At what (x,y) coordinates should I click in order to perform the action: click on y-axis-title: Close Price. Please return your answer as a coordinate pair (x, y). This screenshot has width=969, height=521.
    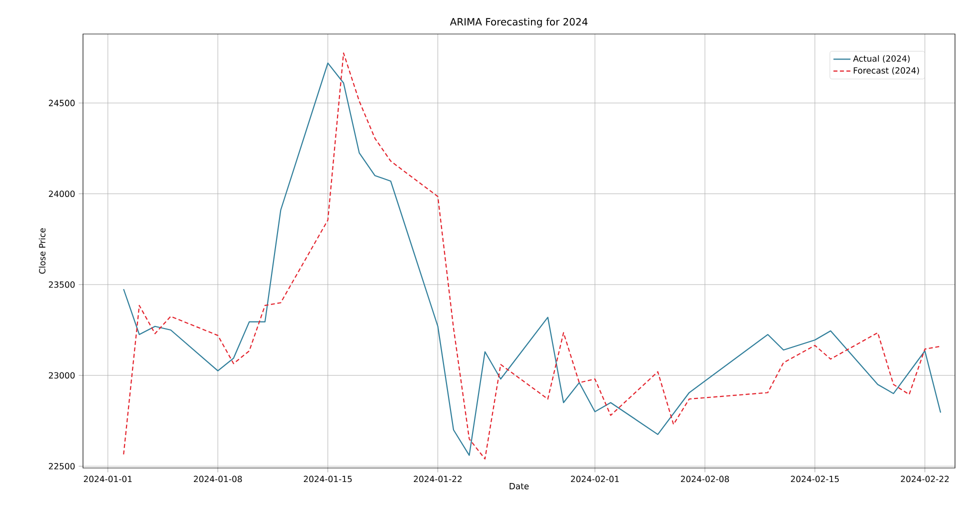
    Looking at the image, I should click on (42, 251).